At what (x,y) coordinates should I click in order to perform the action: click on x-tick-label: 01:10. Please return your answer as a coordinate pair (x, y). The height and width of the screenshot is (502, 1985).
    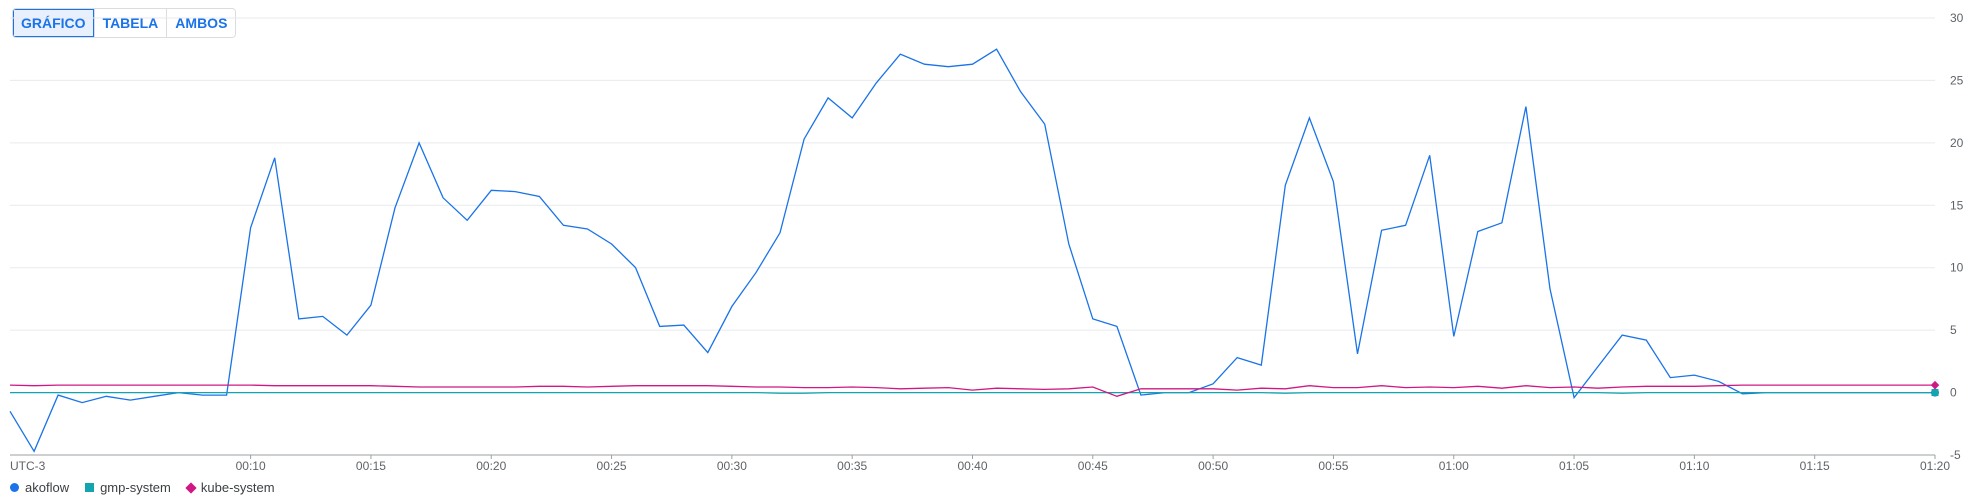
    Looking at the image, I should click on (1694, 464).